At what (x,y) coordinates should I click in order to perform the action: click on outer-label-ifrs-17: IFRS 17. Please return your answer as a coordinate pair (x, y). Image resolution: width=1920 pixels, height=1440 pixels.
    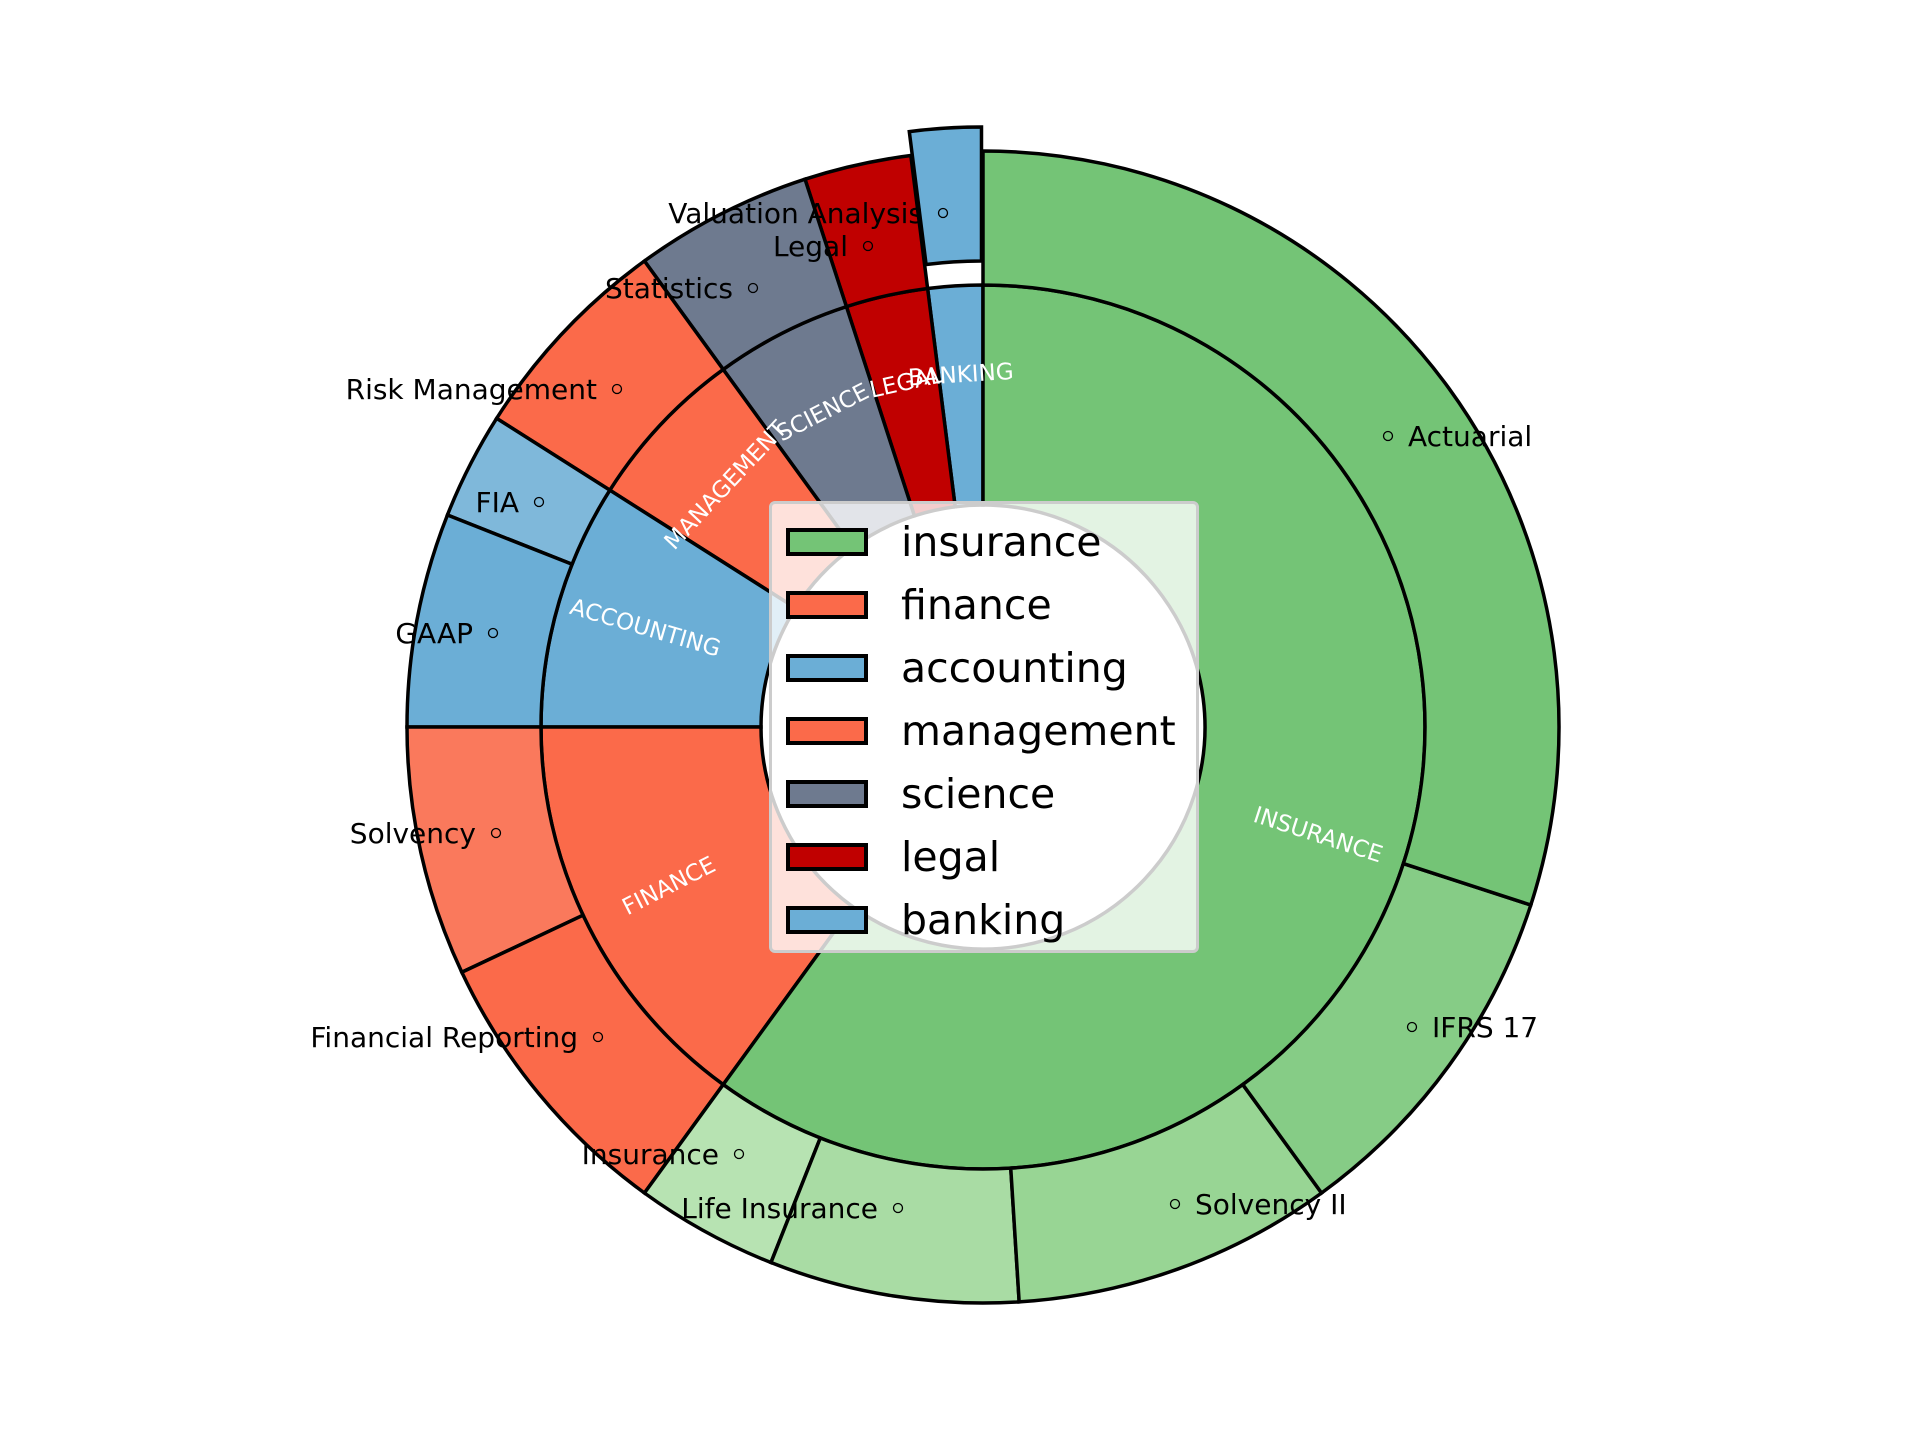
    Looking at the image, I should click on (1485, 1027).